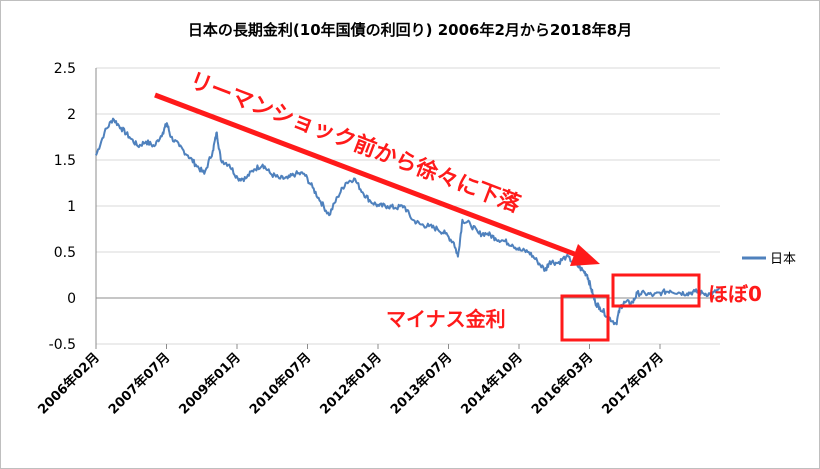 The image size is (820, 469). I want to click on decline-annotation: リーマンショック前から徐々に下落, so click(355, 142).